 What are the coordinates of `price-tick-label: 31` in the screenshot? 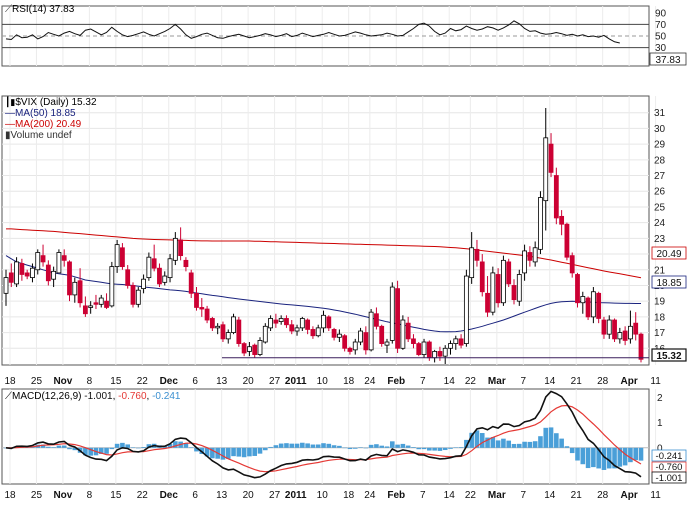 It's located at (660, 113).